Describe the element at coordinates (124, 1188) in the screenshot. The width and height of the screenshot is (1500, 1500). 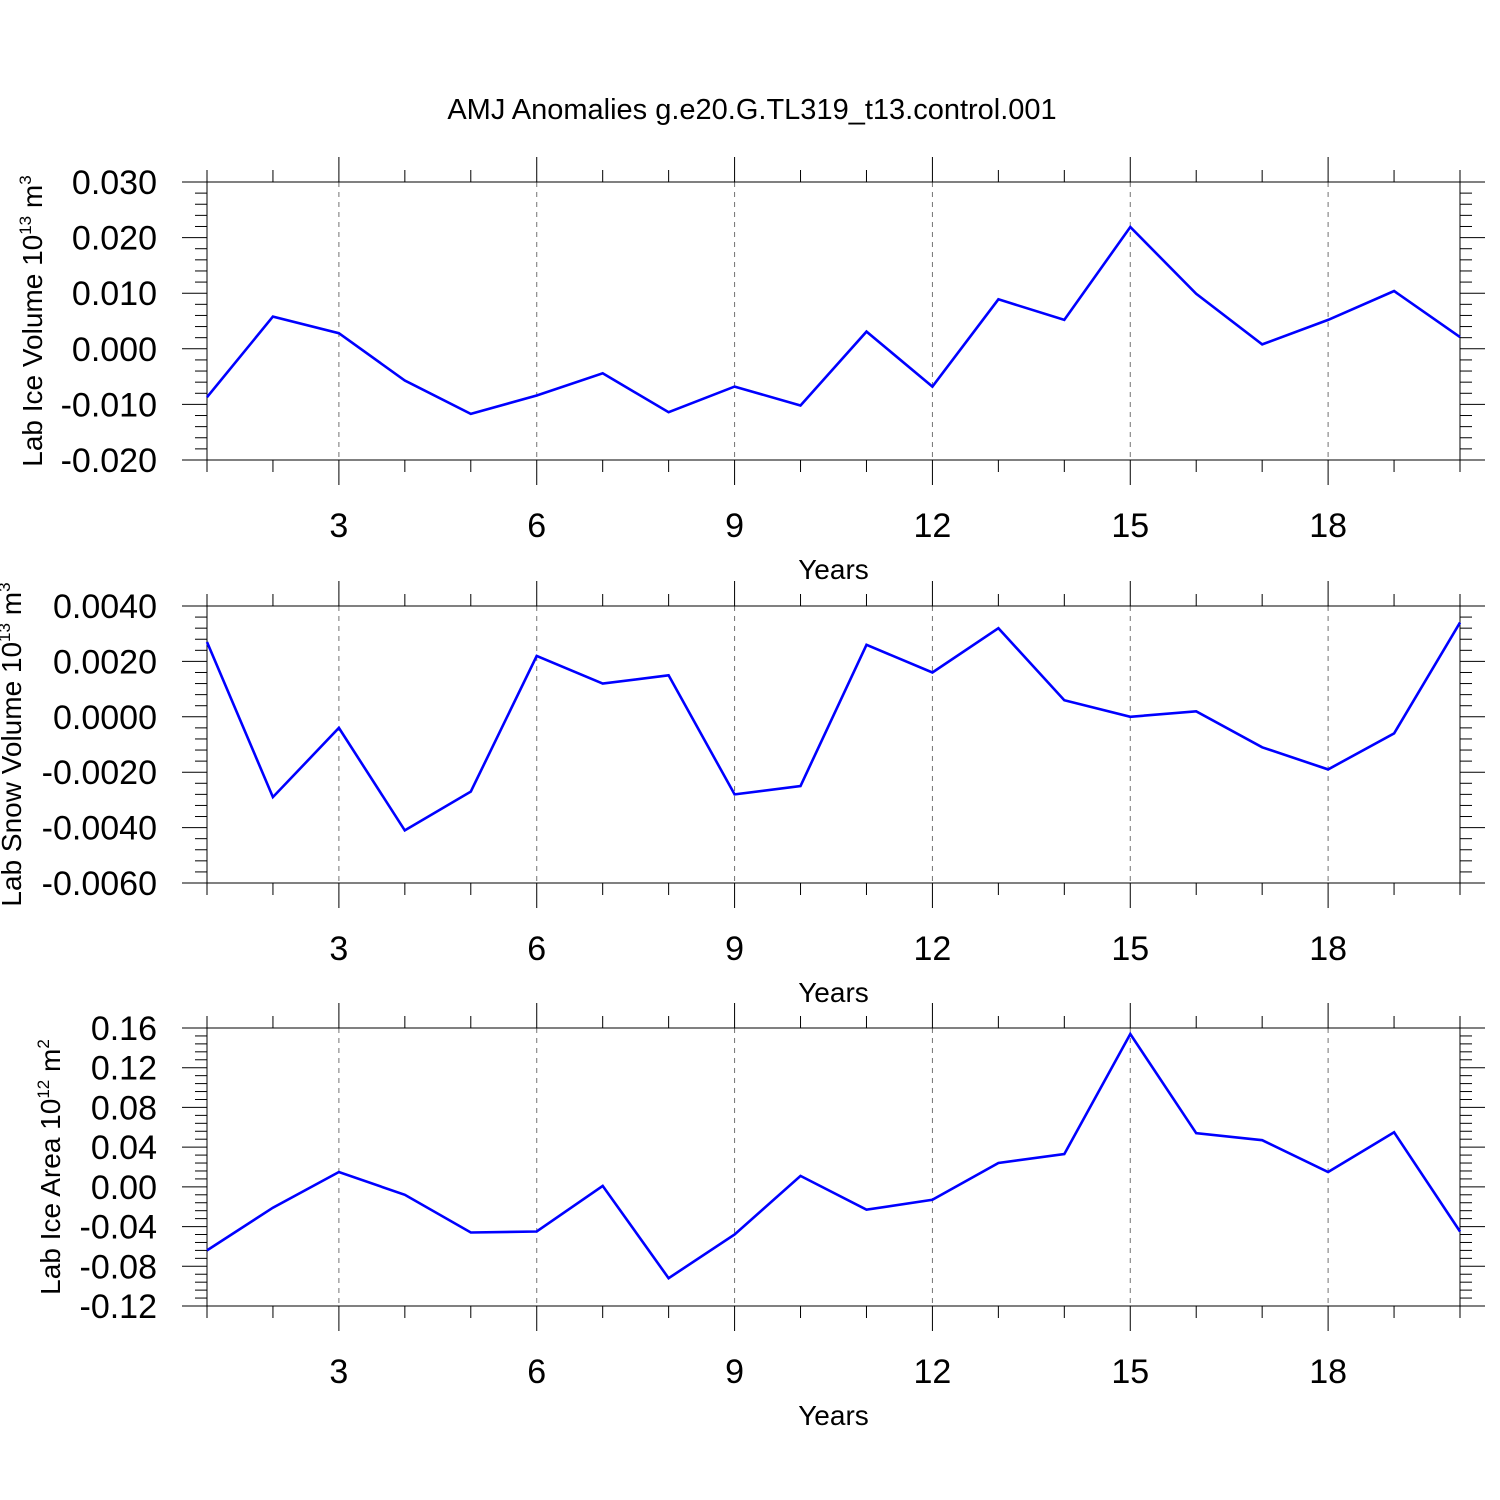
I see `y-tick-label: 0.00` at that location.